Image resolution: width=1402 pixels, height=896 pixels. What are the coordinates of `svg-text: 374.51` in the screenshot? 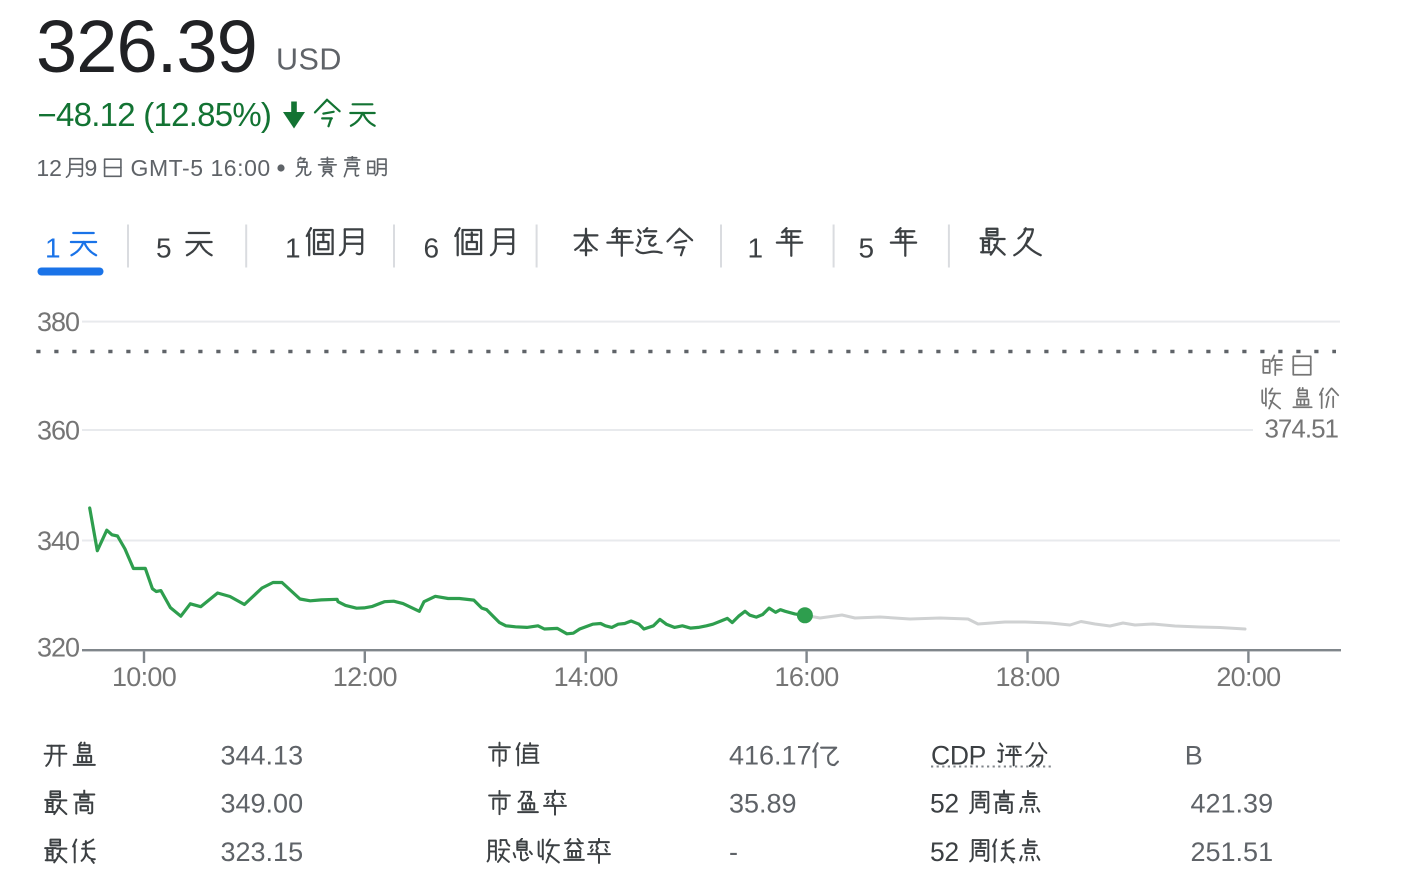 It's located at (1301, 429).